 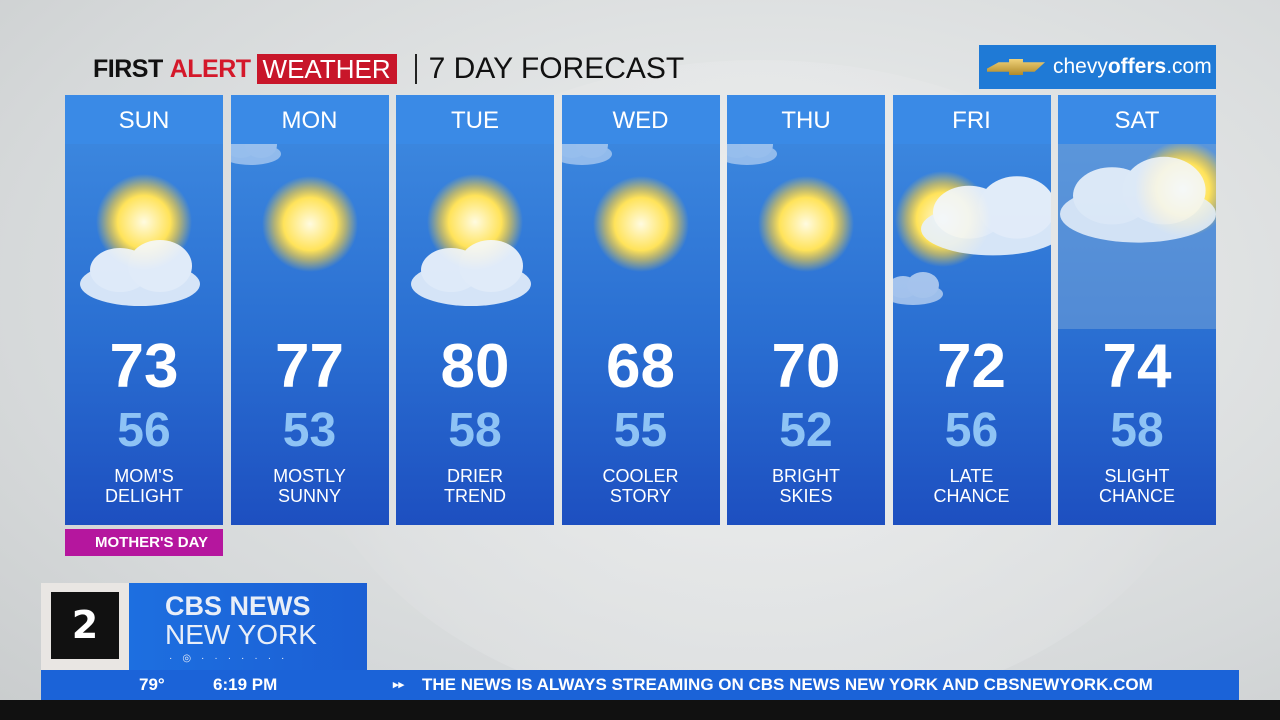 What do you see at coordinates (971, 476) in the screenshot?
I see `desc-line1: LATE` at bounding box center [971, 476].